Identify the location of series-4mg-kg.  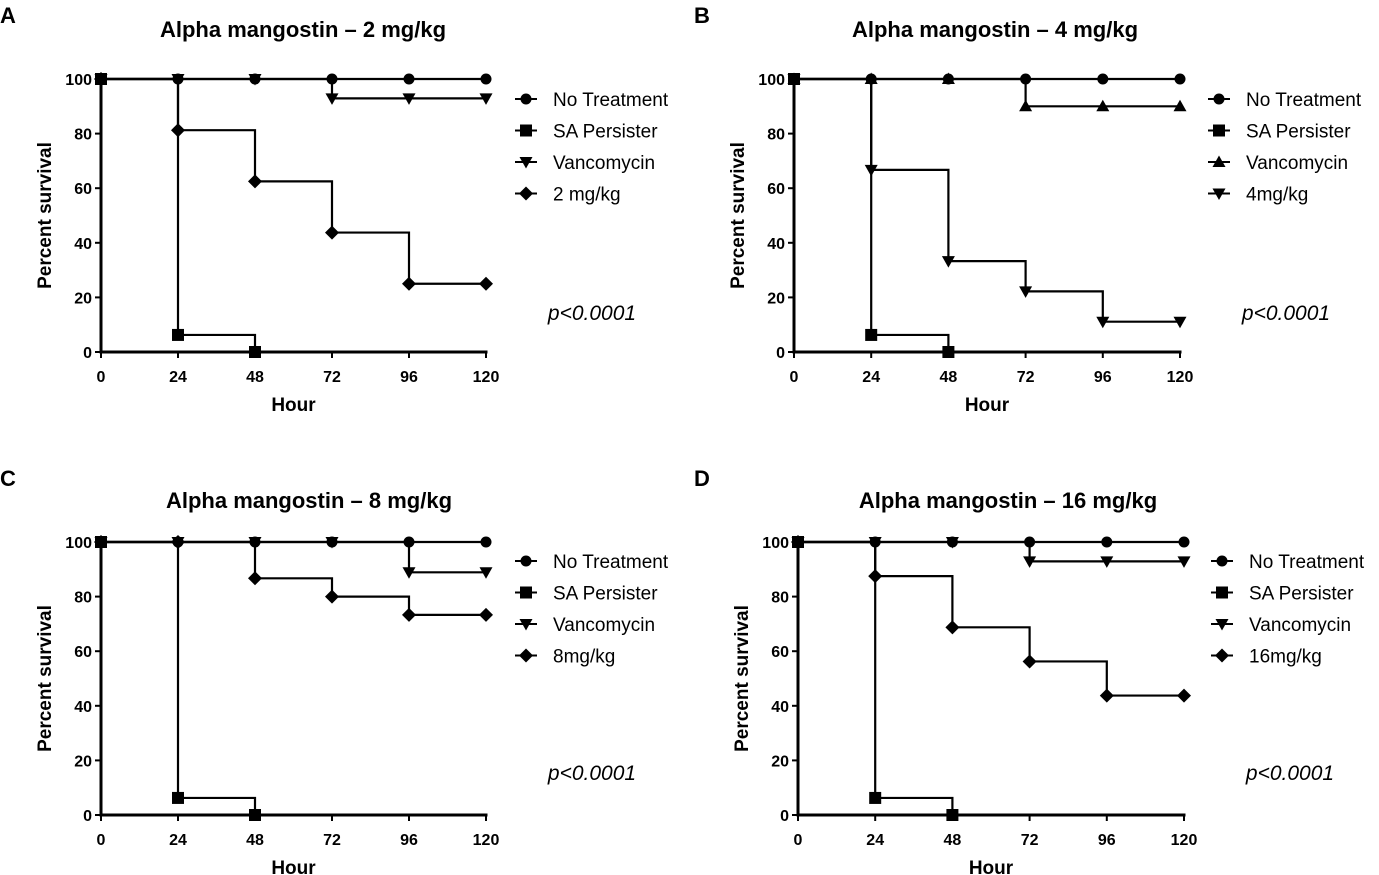
(987, 201).